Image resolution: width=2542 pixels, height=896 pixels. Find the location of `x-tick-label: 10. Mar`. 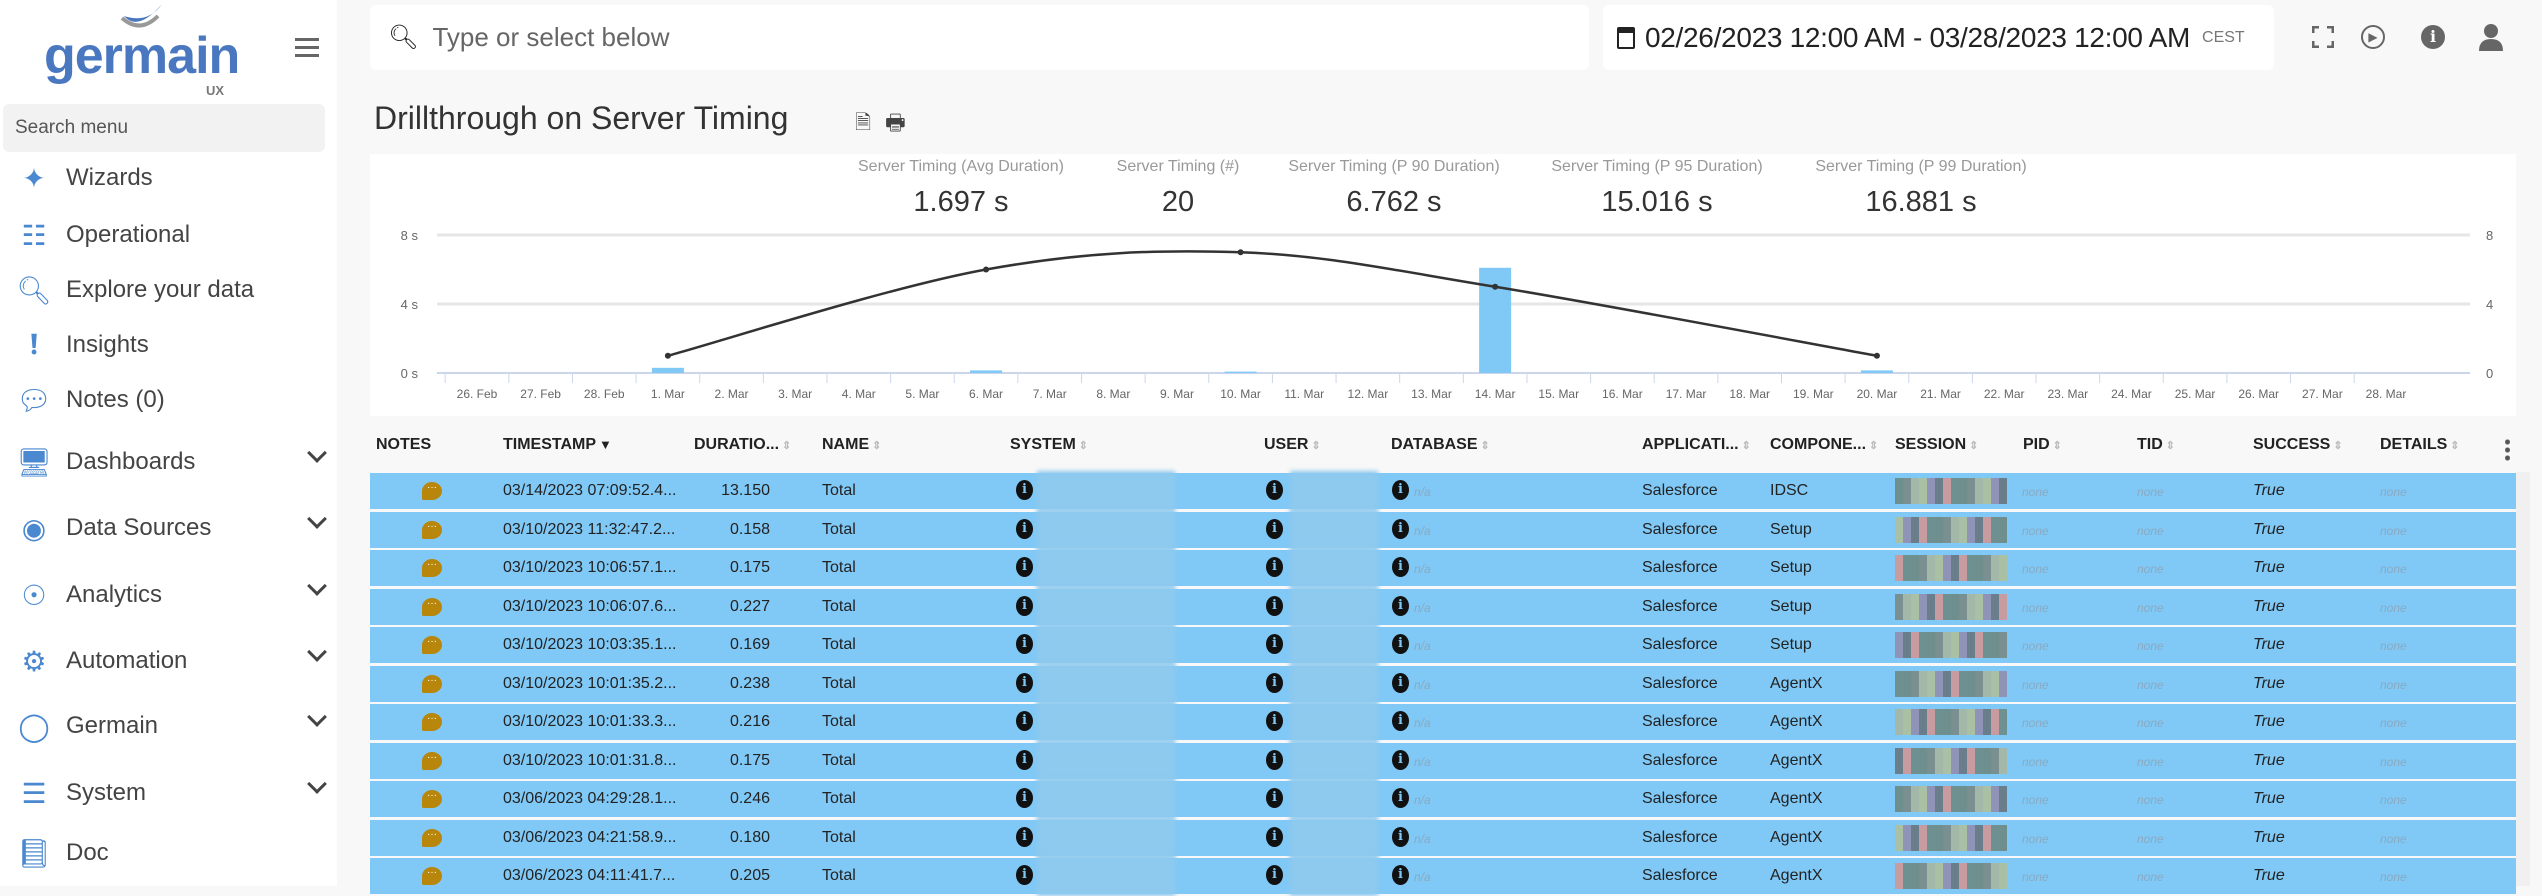

x-tick-label: 10. Mar is located at coordinates (1240, 394).